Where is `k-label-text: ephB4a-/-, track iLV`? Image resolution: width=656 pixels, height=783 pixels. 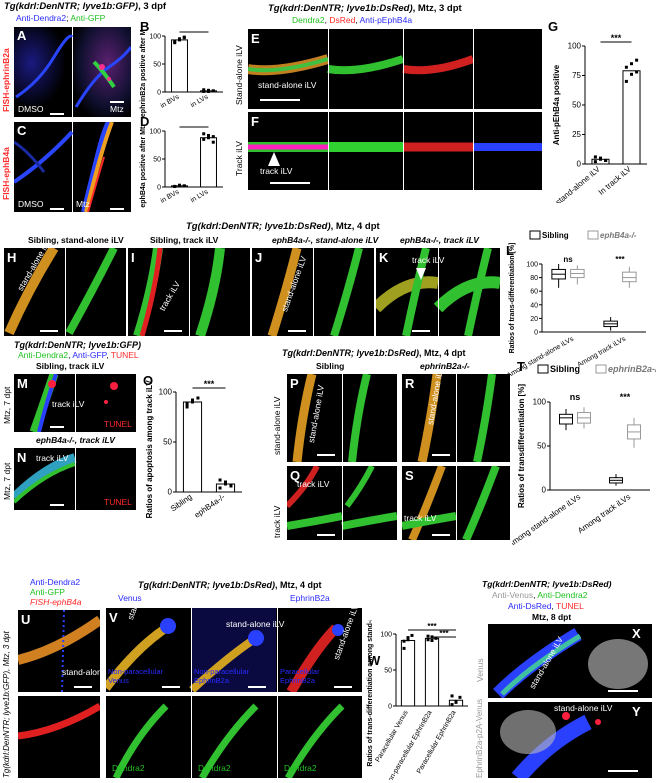 k-label-text: ephB4a-/-, track iLV is located at coordinates (439, 240).